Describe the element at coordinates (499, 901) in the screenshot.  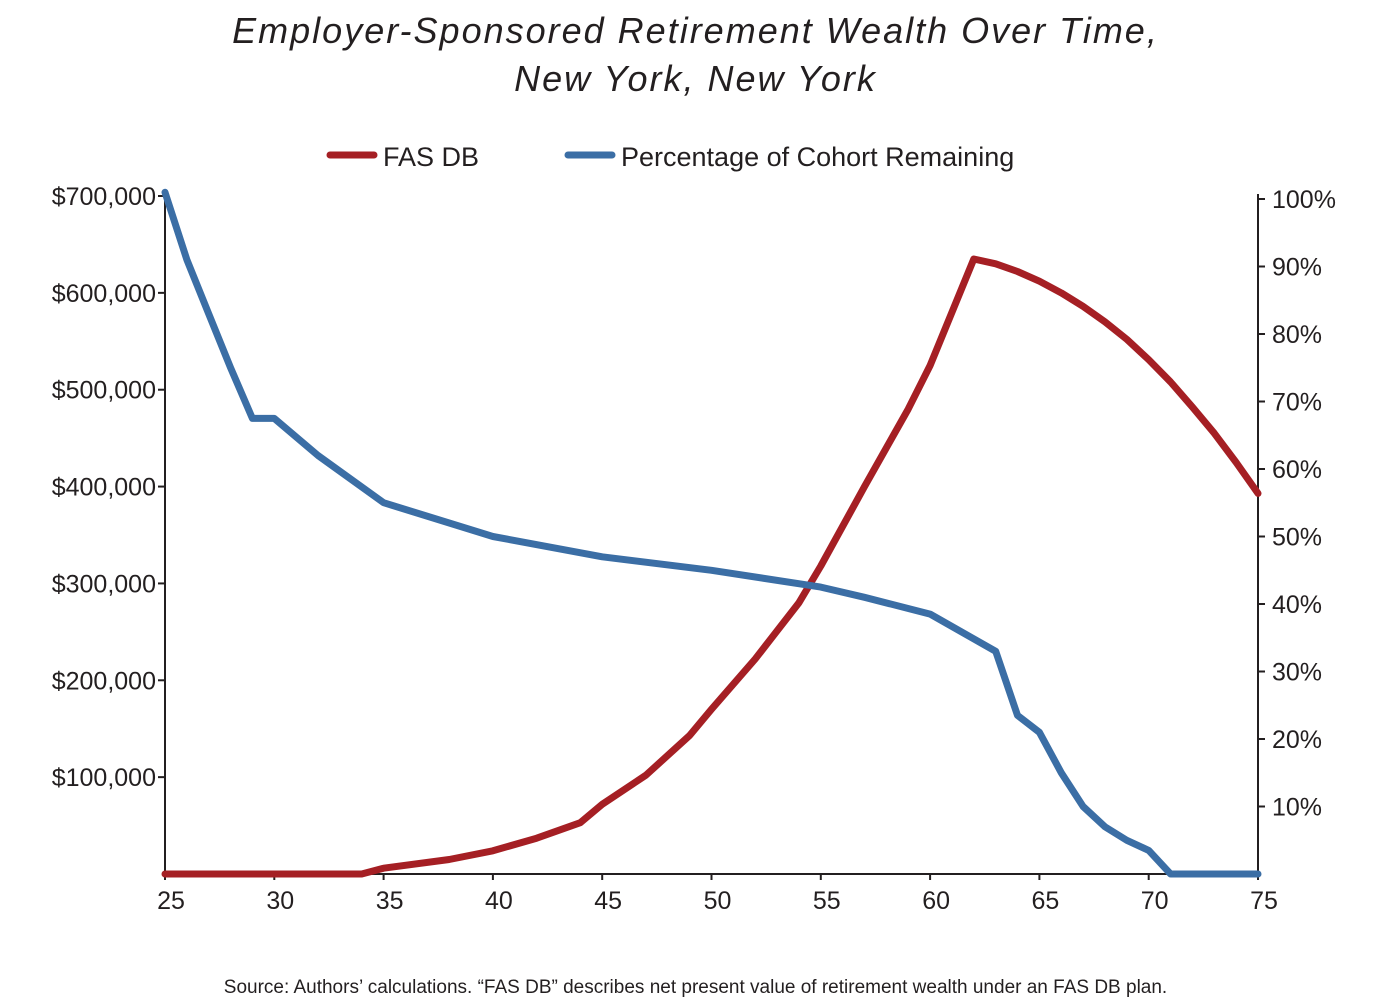
I see `x-tick-label: 40` at that location.